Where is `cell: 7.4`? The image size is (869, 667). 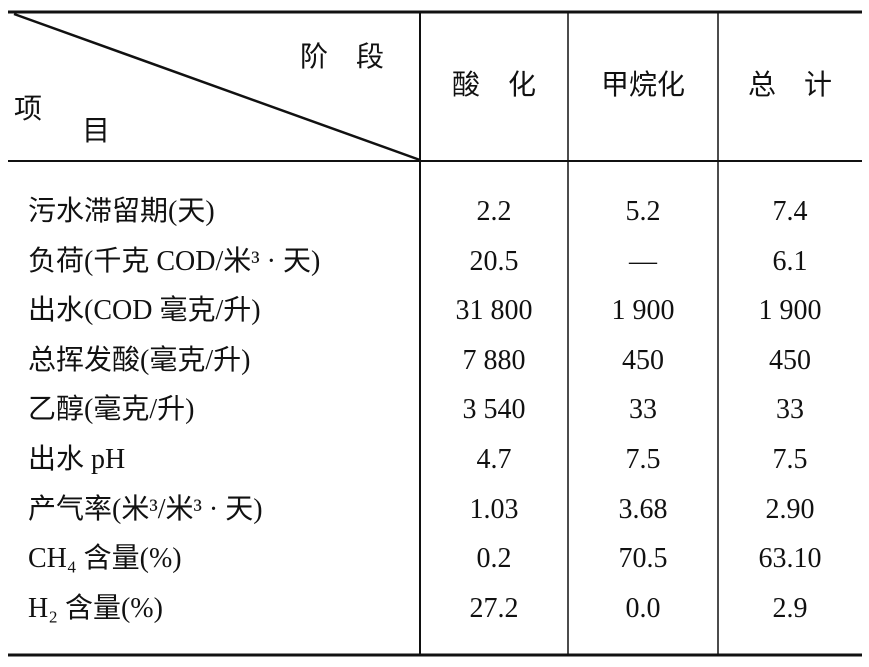 cell: 7.4 is located at coordinates (790, 211).